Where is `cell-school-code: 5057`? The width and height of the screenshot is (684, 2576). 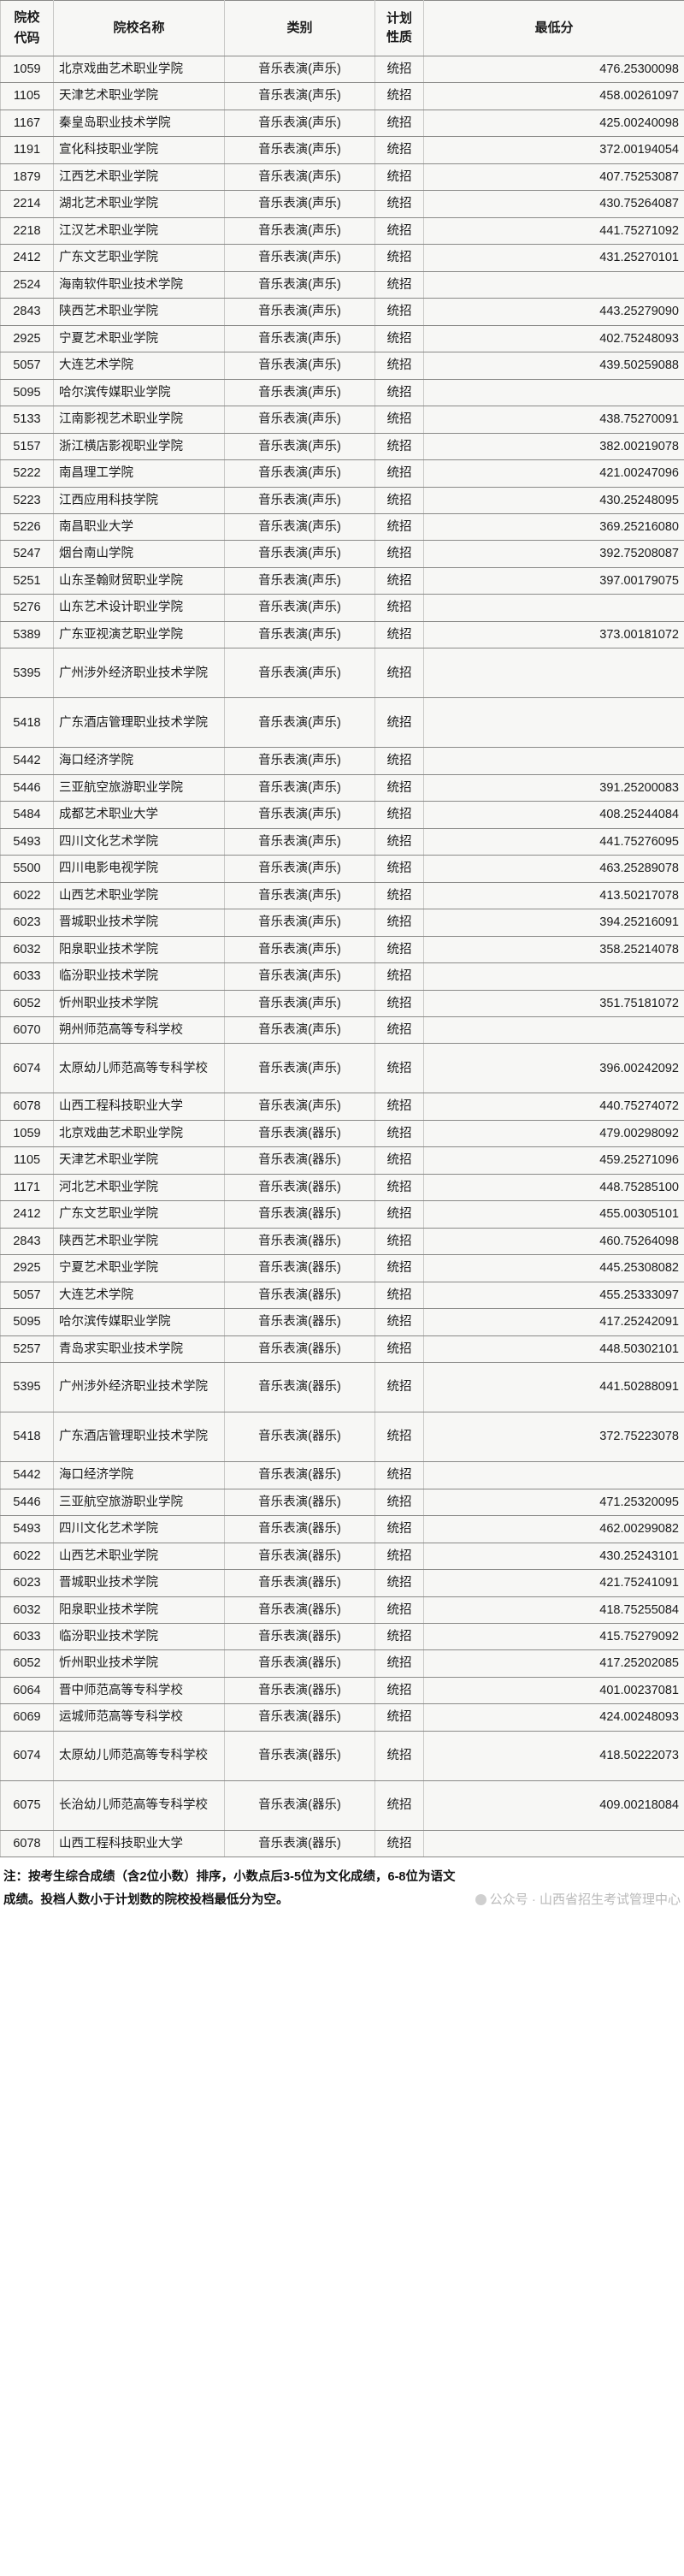
cell-school-code: 5057 is located at coordinates (27, 366).